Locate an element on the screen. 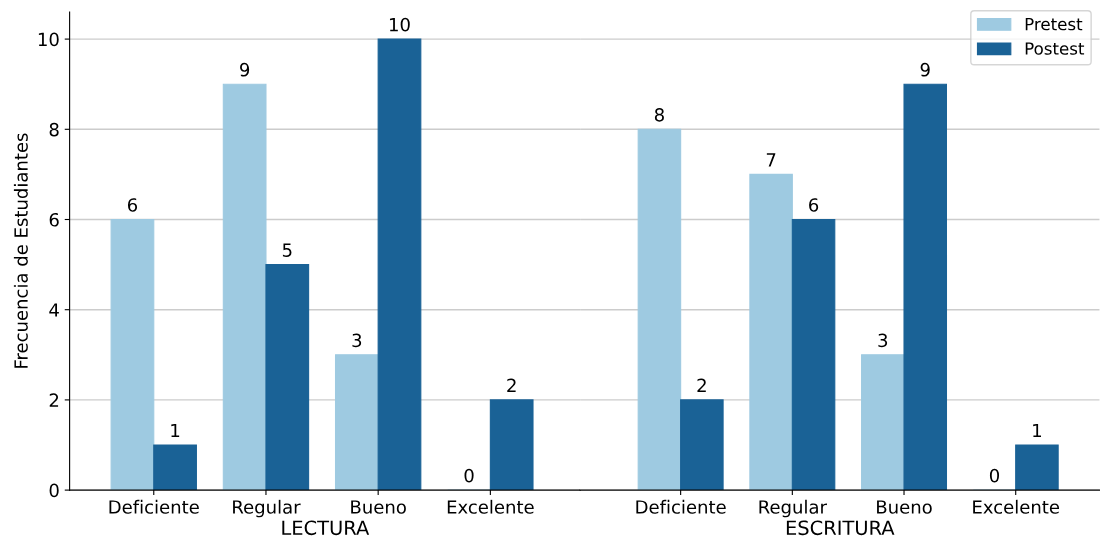 The width and height of the screenshot is (1105, 547). y-tick-label: 8 is located at coordinates (54, 129).